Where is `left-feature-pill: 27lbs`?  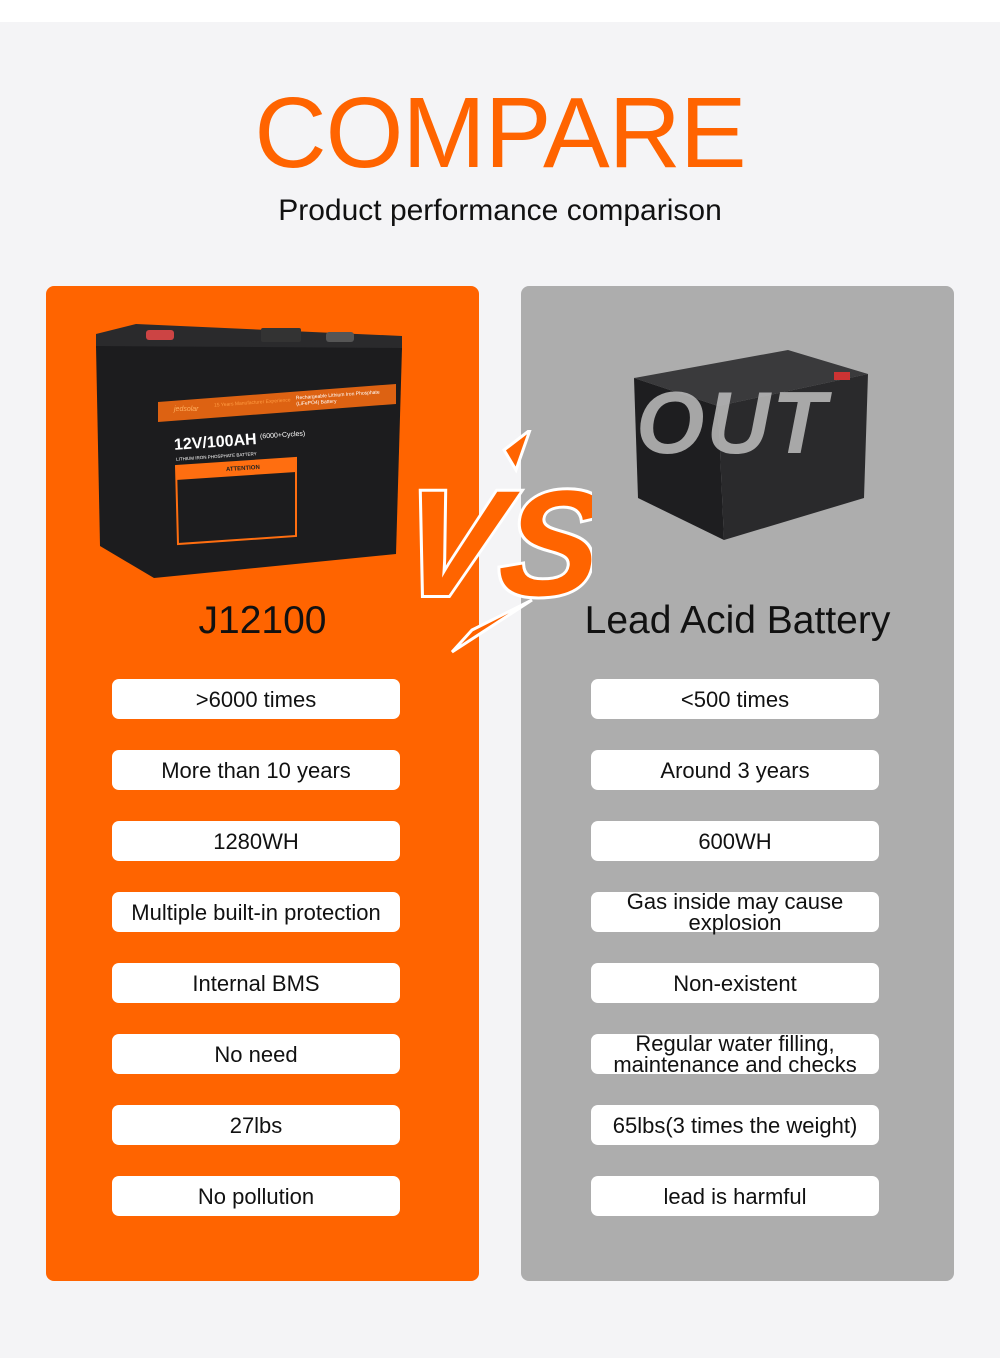
left-feature-pill: 27lbs is located at coordinates (256, 1125).